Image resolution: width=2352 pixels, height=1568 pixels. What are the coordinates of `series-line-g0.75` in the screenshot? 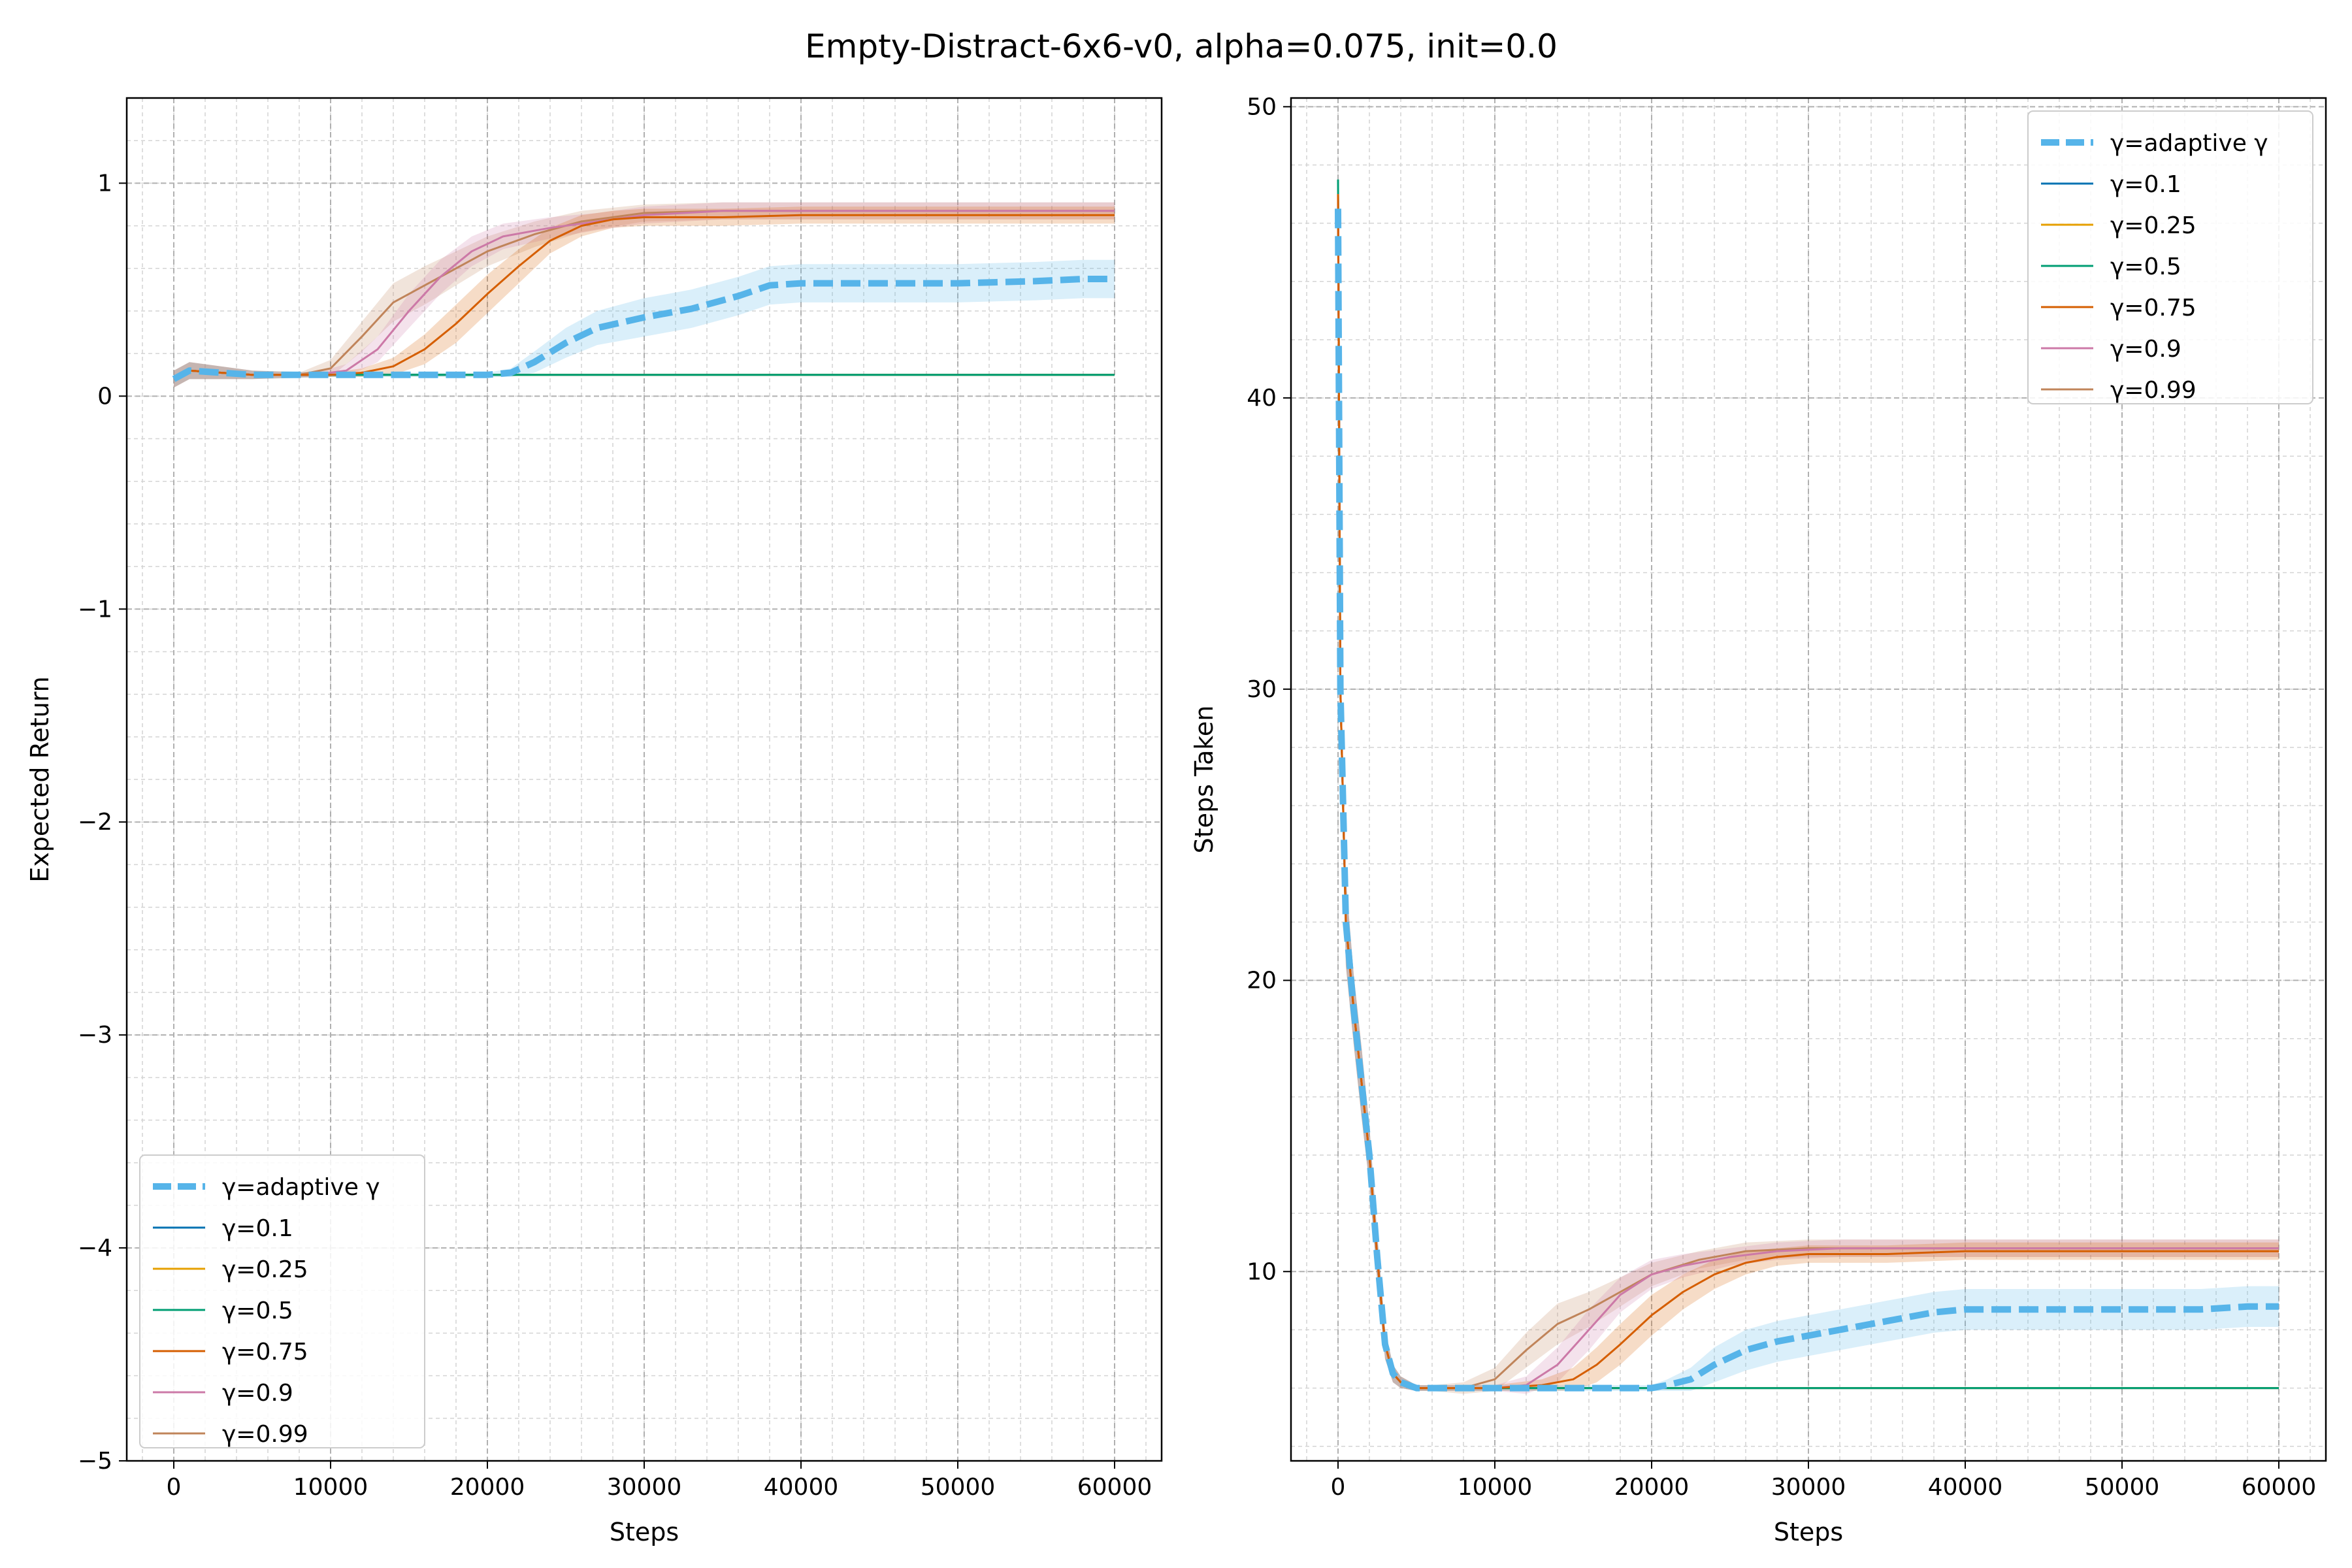 It's located at (644, 297).